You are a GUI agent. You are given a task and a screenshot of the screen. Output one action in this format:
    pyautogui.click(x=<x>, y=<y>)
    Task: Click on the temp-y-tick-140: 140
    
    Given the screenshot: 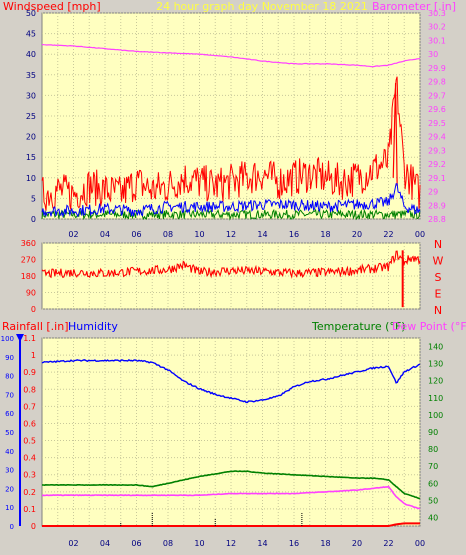 What is the action you would take?
    pyautogui.click(x=435, y=347)
    